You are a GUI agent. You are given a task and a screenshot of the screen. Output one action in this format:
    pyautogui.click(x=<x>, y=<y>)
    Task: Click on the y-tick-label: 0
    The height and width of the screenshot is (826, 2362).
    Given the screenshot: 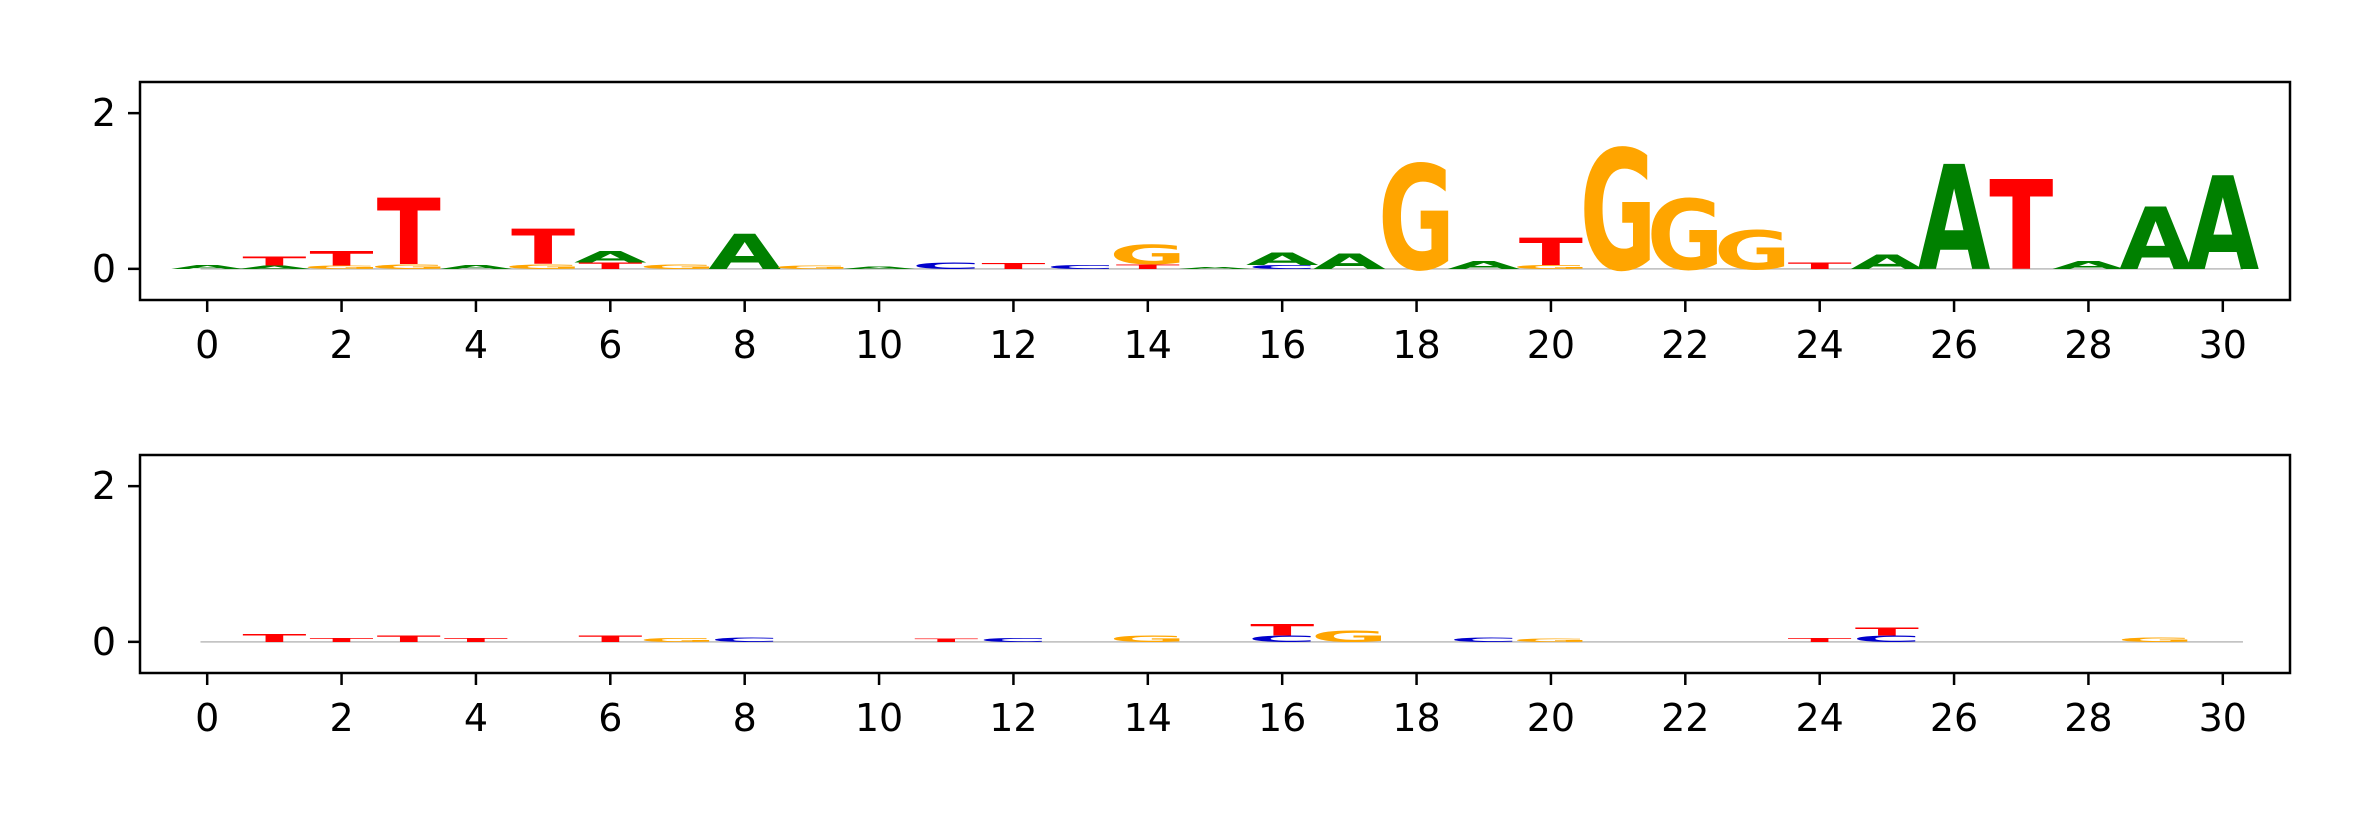 What is the action you would take?
    pyautogui.click(x=104, y=642)
    